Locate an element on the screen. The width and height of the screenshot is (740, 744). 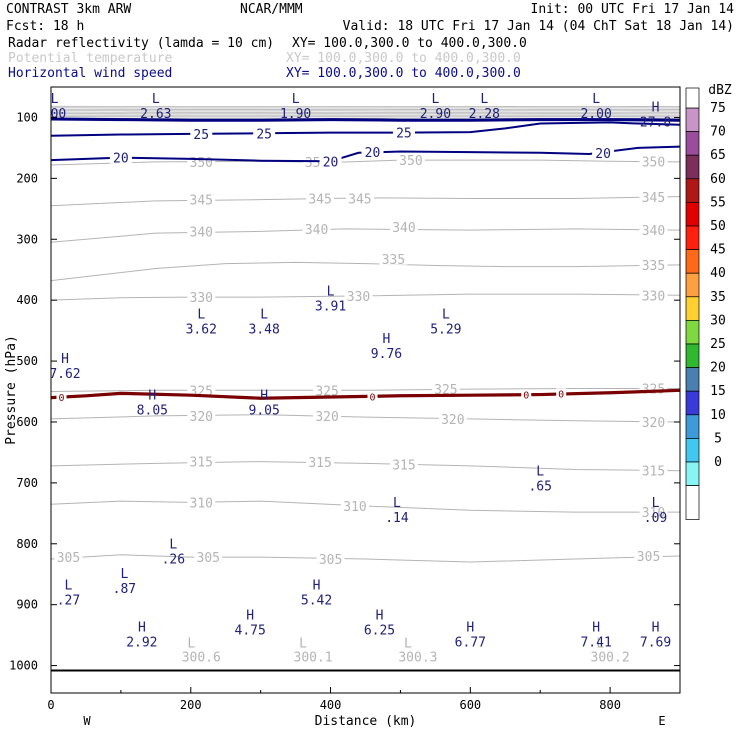
theta-label: 350 is located at coordinates (410, 161).